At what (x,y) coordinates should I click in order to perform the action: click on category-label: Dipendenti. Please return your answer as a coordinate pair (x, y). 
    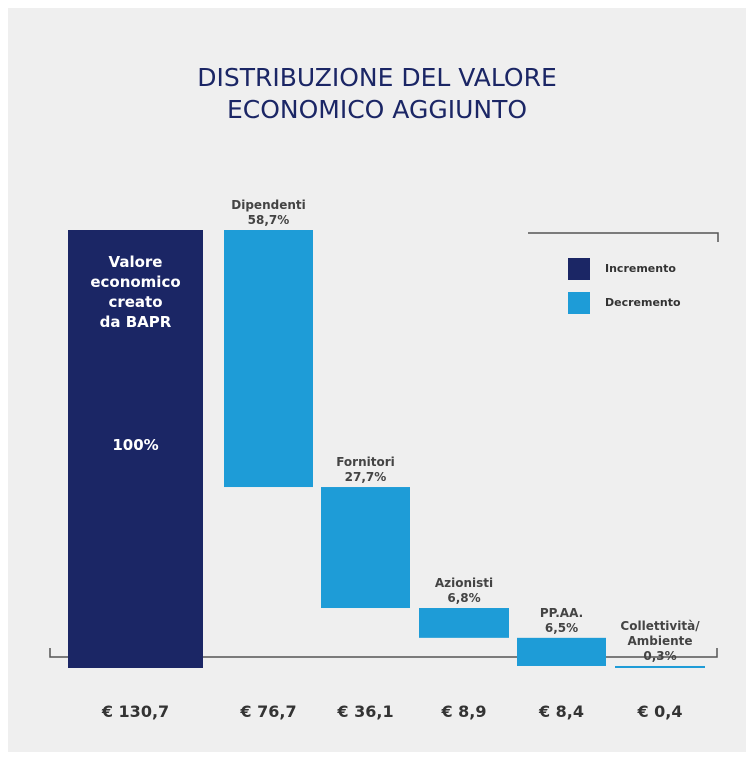
    Looking at the image, I should click on (268, 205).